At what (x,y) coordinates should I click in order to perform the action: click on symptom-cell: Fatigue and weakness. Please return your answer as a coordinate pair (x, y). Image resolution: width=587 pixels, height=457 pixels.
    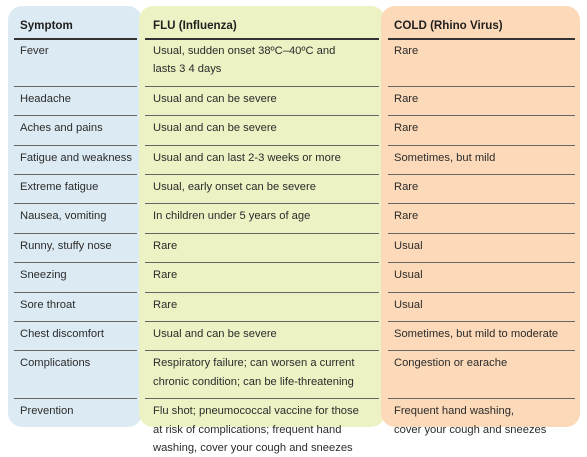
    Looking at the image, I should click on (76, 157).